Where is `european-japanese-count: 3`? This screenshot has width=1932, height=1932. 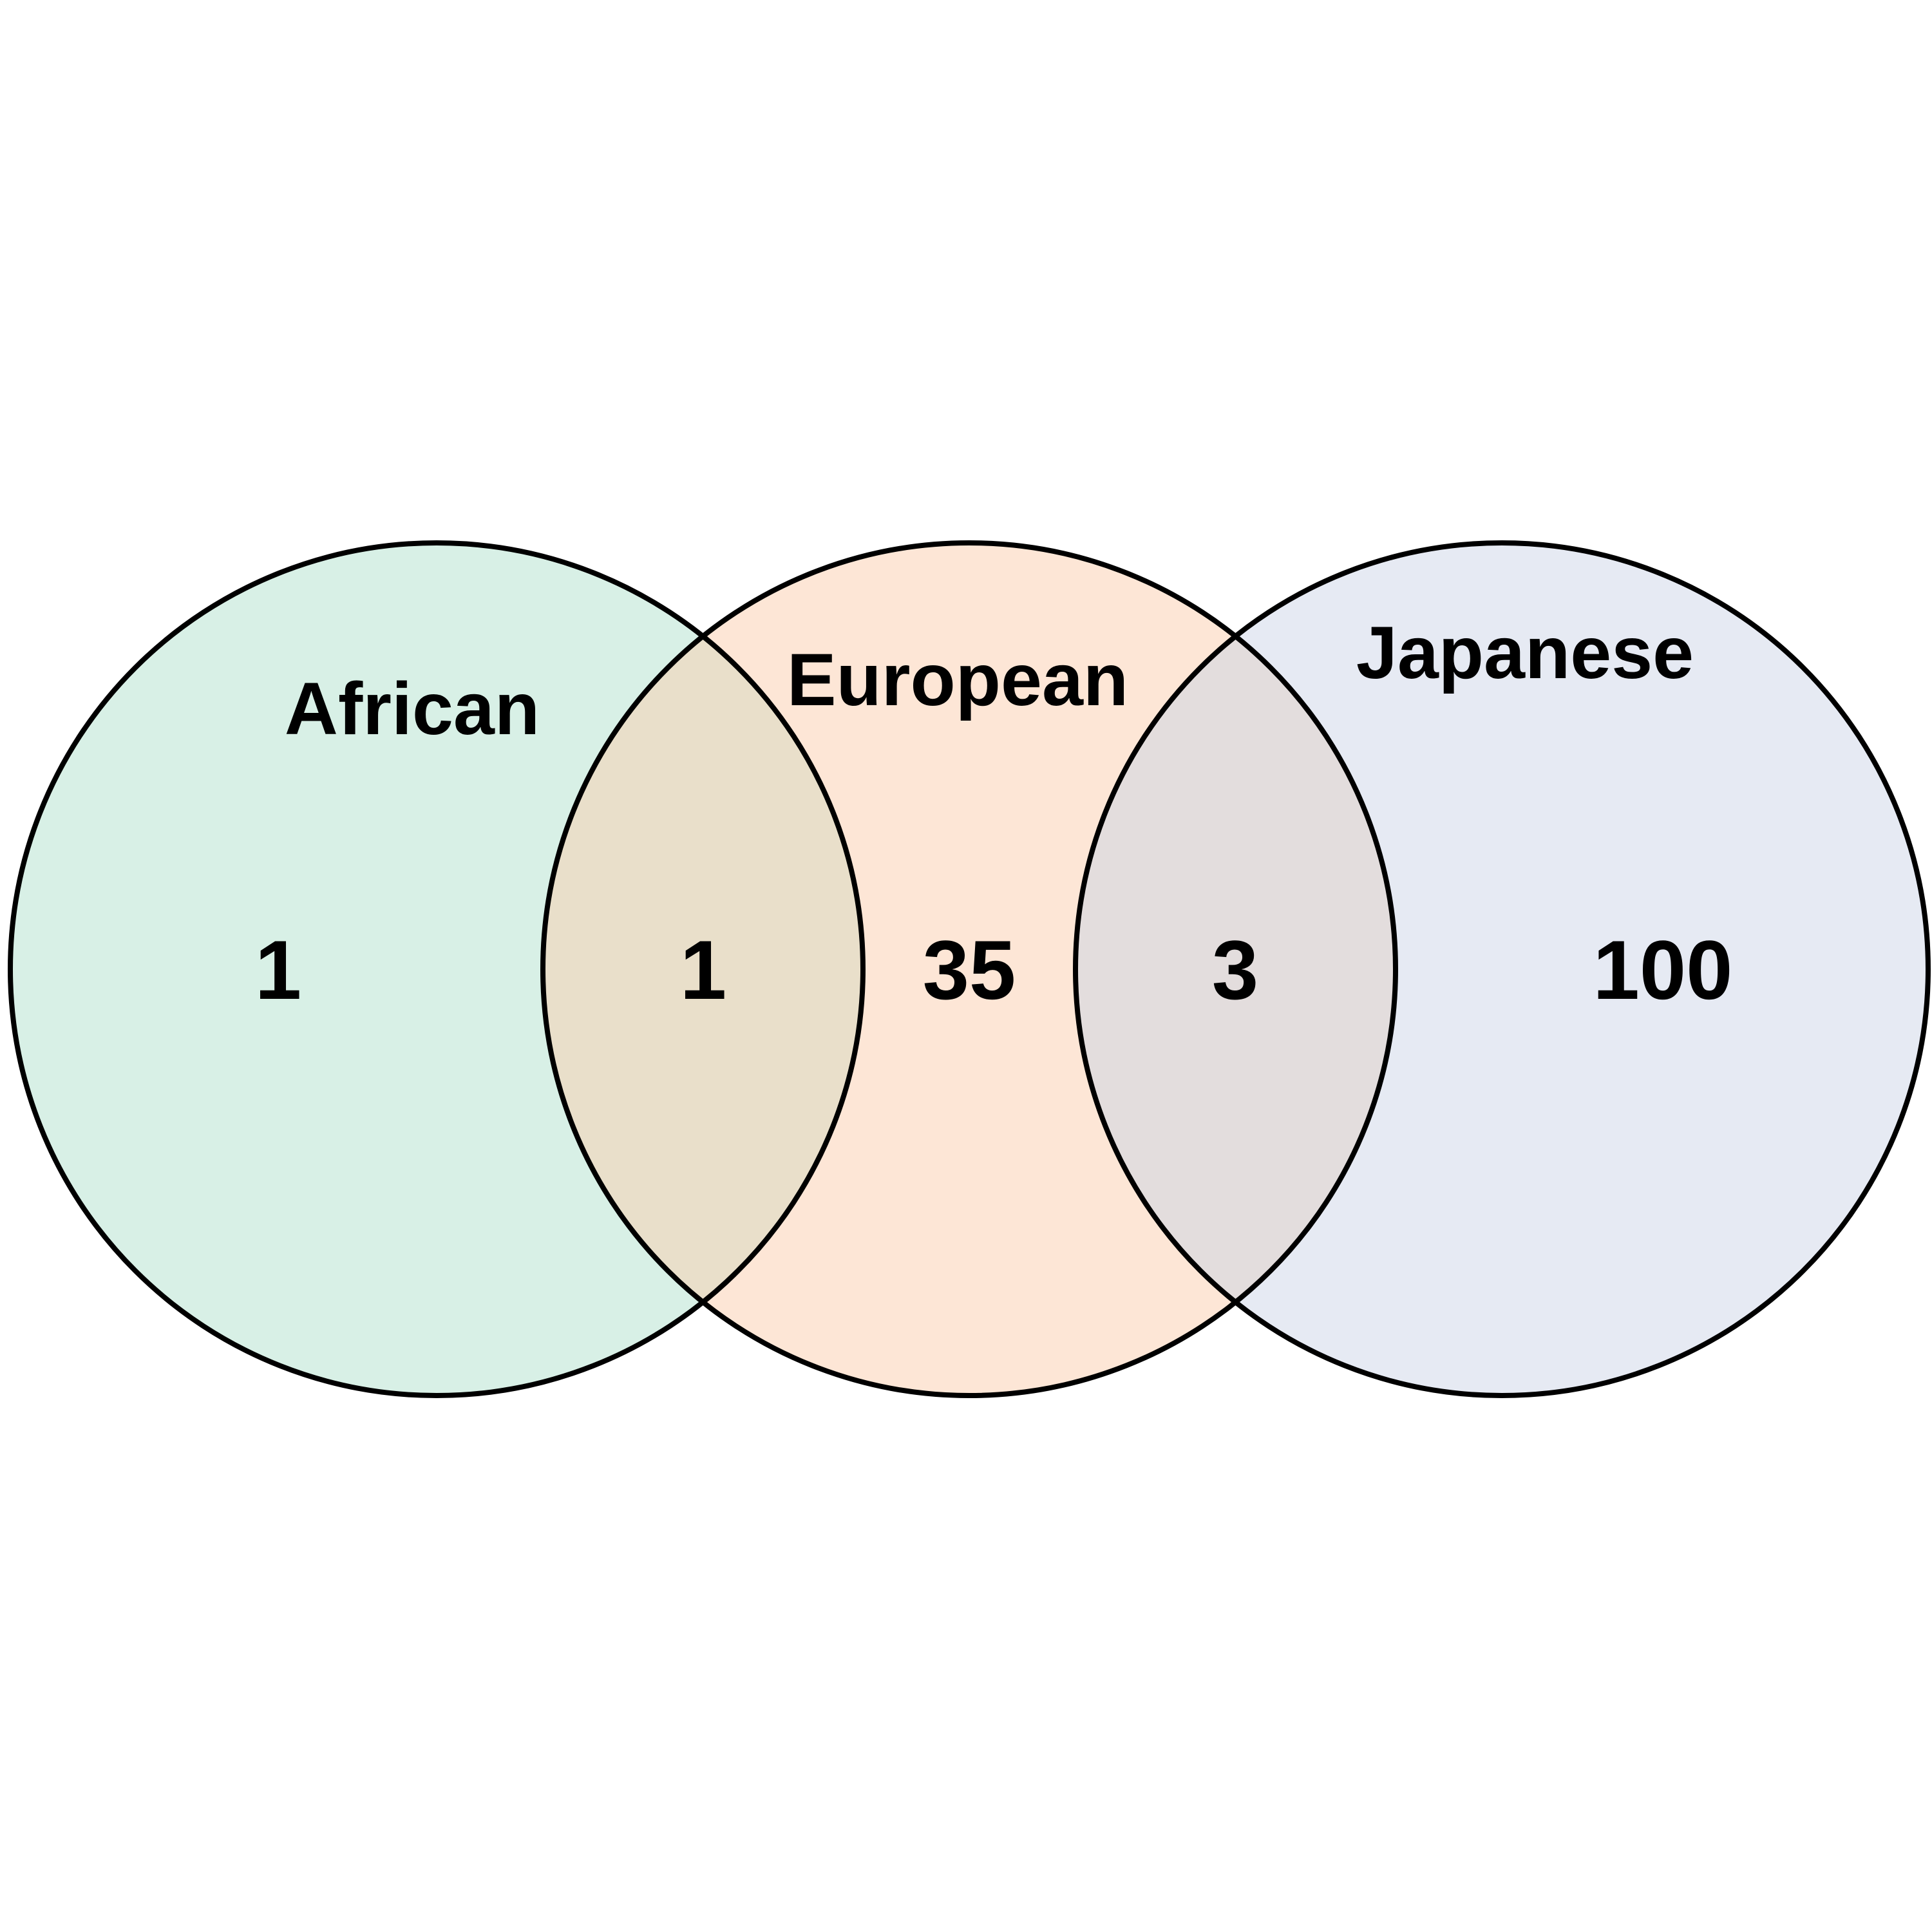 european-japanese-count: 3 is located at coordinates (1235, 970).